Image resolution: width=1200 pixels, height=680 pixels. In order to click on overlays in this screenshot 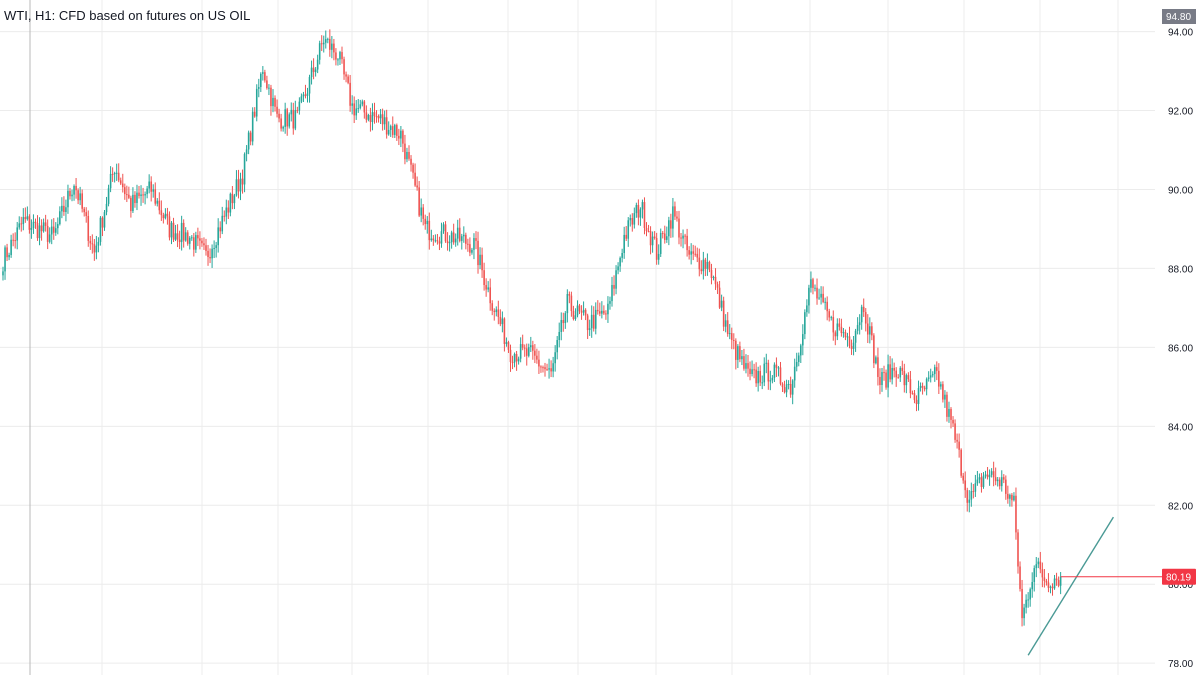, I will do `click(1095, 586)`.